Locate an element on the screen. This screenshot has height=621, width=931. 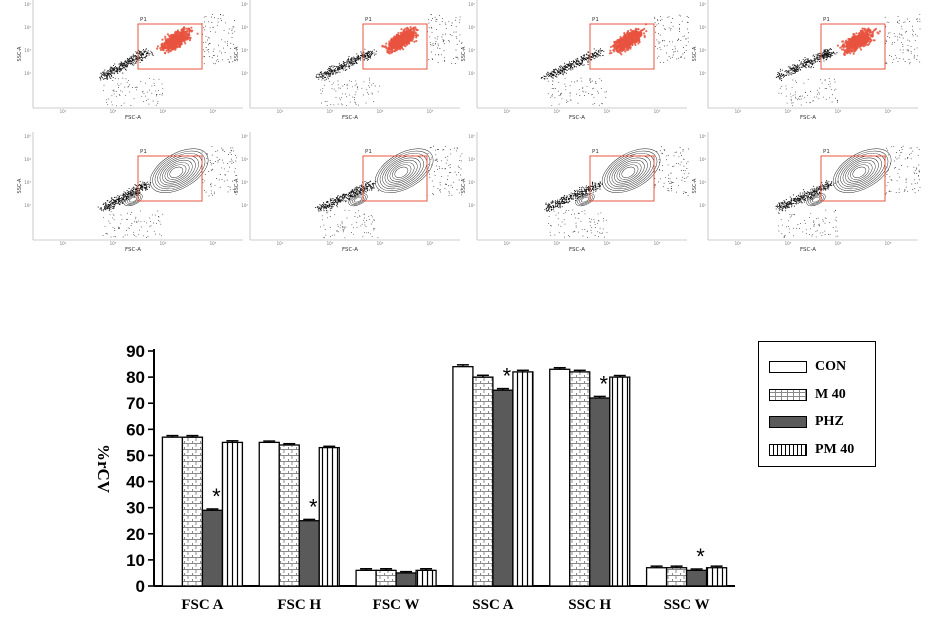
y-tick-label: 40 is located at coordinates (135, 482).